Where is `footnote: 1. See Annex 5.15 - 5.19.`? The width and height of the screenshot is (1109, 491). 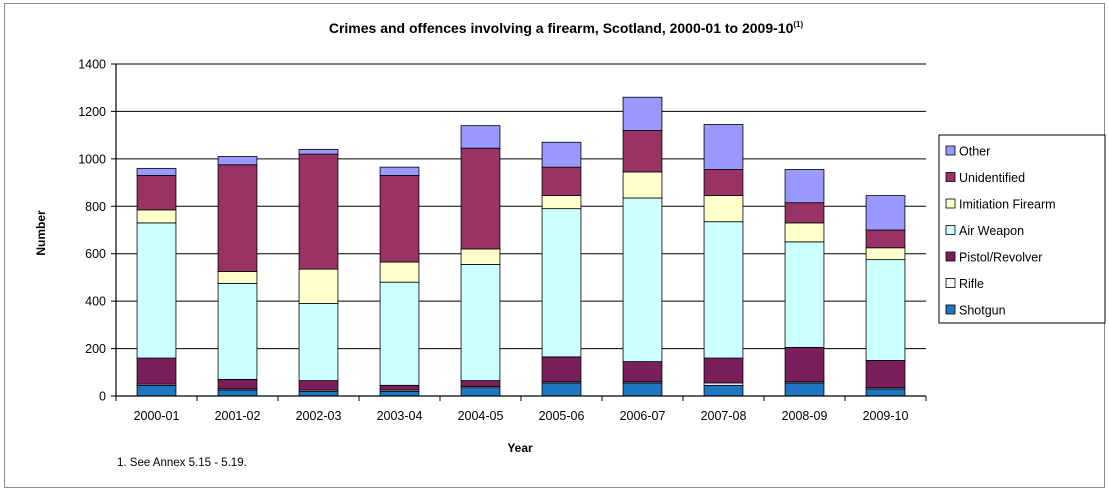
footnote: 1. See Annex 5.15 - 5.19. is located at coordinates (182, 463).